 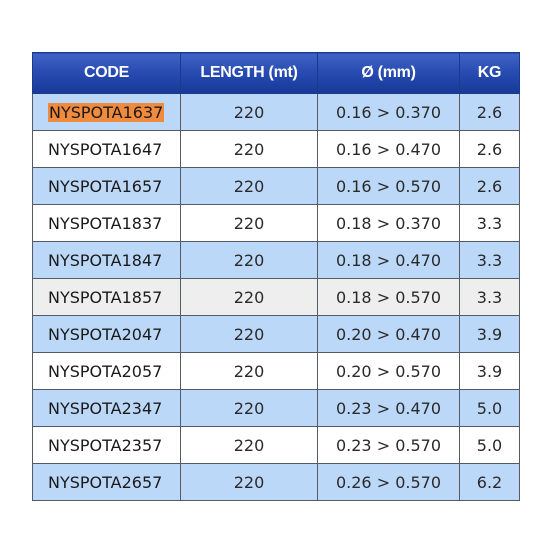 I want to click on cell-code: NYSPOTA2047, so click(x=106, y=334).